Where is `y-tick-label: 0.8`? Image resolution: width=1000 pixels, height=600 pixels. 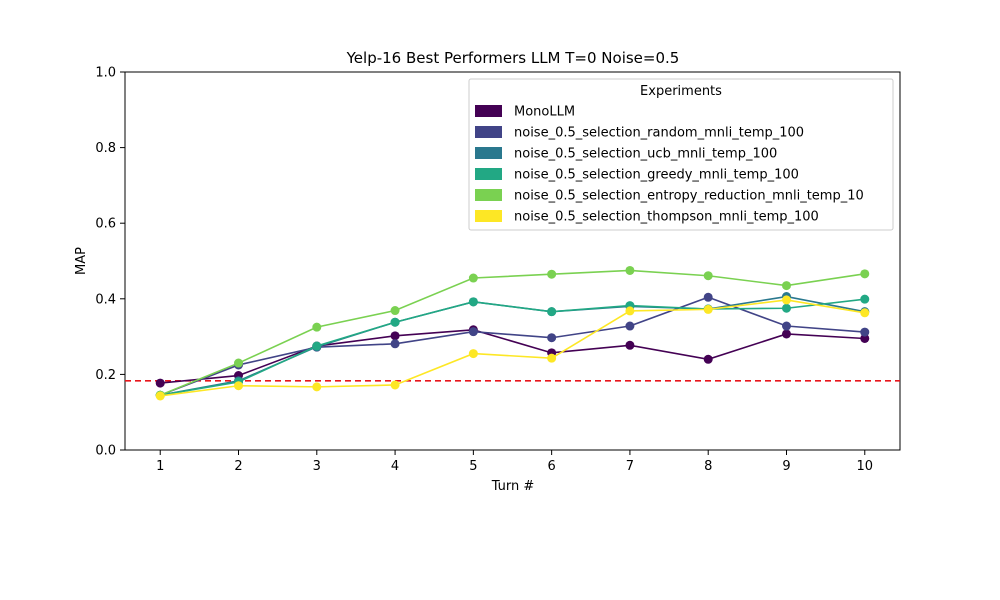 y-tick-label: 0.8 is located at coordinates (105, 148).